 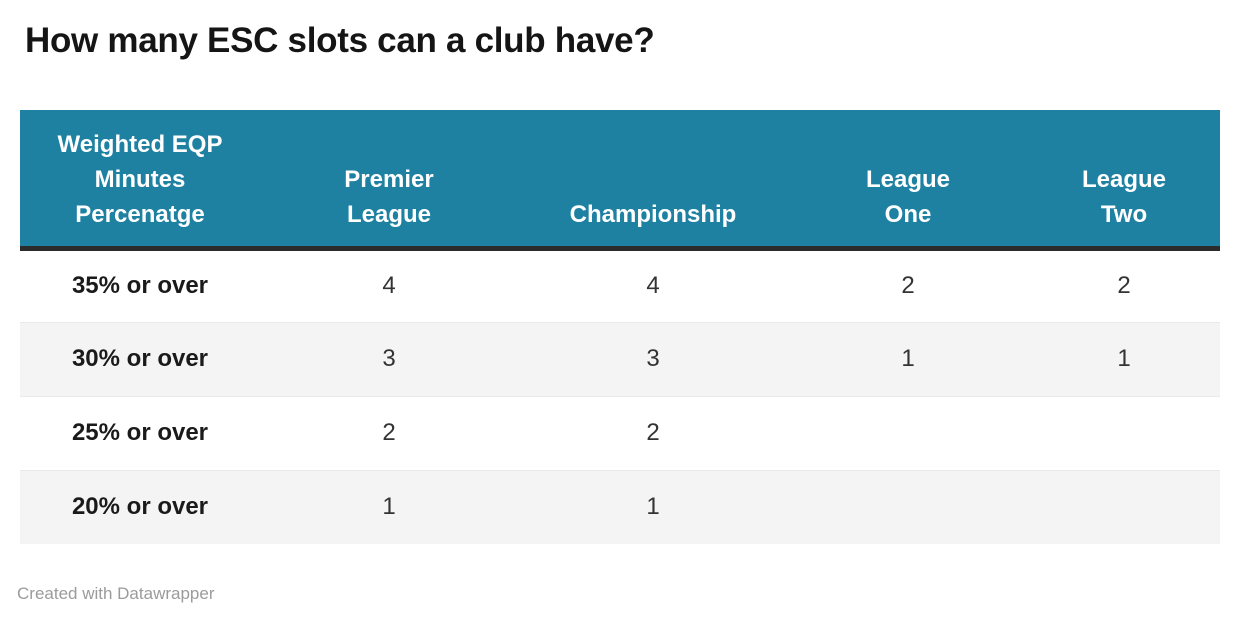 What do you see at coordinates (140, 506) in the screenshot?
I see `row-label: 20% or over` at bounding box center [140, 506].